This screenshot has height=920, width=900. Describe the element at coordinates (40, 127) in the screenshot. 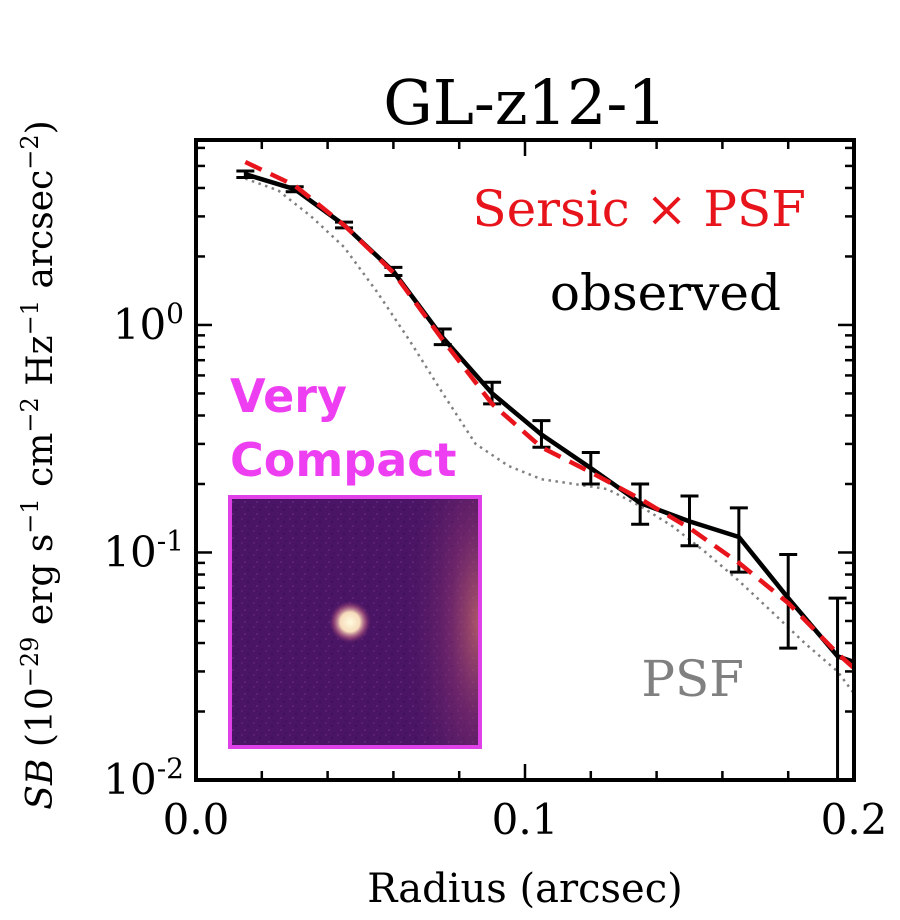

I see `y-label-part: )` at that location.